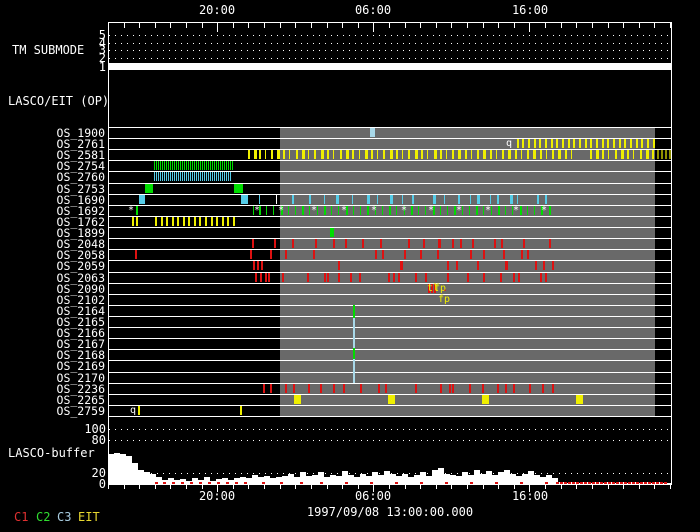  What do you see at coordinates (354, 371) in the screenshot?
I see `event-line-segment` at bounding box center [354, 371].